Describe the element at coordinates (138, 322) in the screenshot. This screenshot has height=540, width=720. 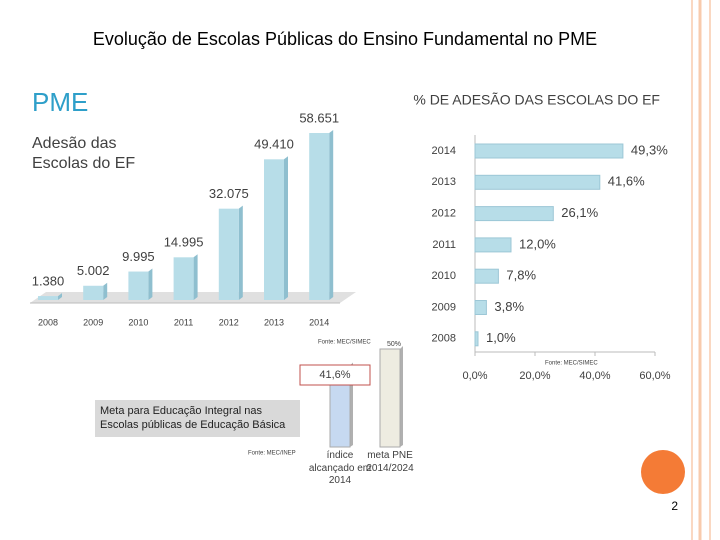
I see `x-tick-label: 2010` at that location.